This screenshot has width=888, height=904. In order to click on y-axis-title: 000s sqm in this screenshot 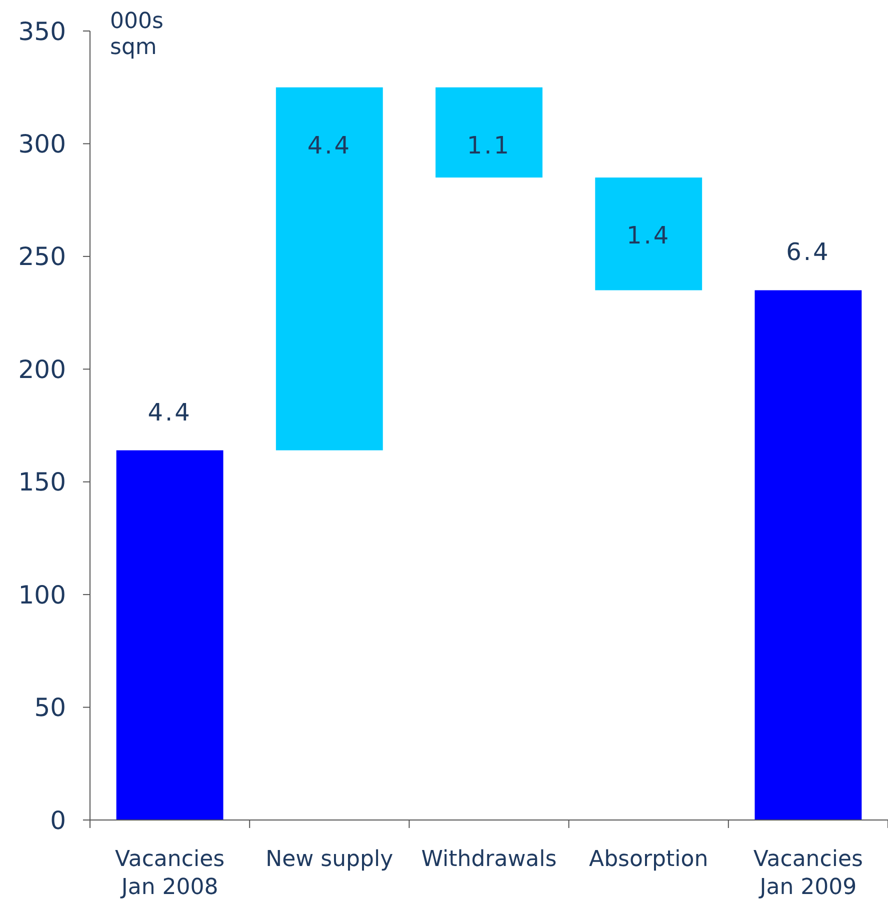, I will do `click(137, 34)`.